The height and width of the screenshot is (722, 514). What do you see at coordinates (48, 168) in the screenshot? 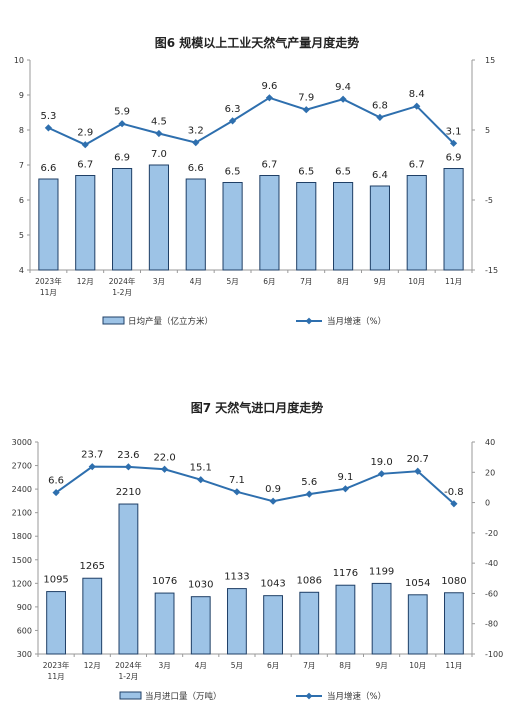
I see `bar-value-label: 6.6` at bounding box center [48, 168].